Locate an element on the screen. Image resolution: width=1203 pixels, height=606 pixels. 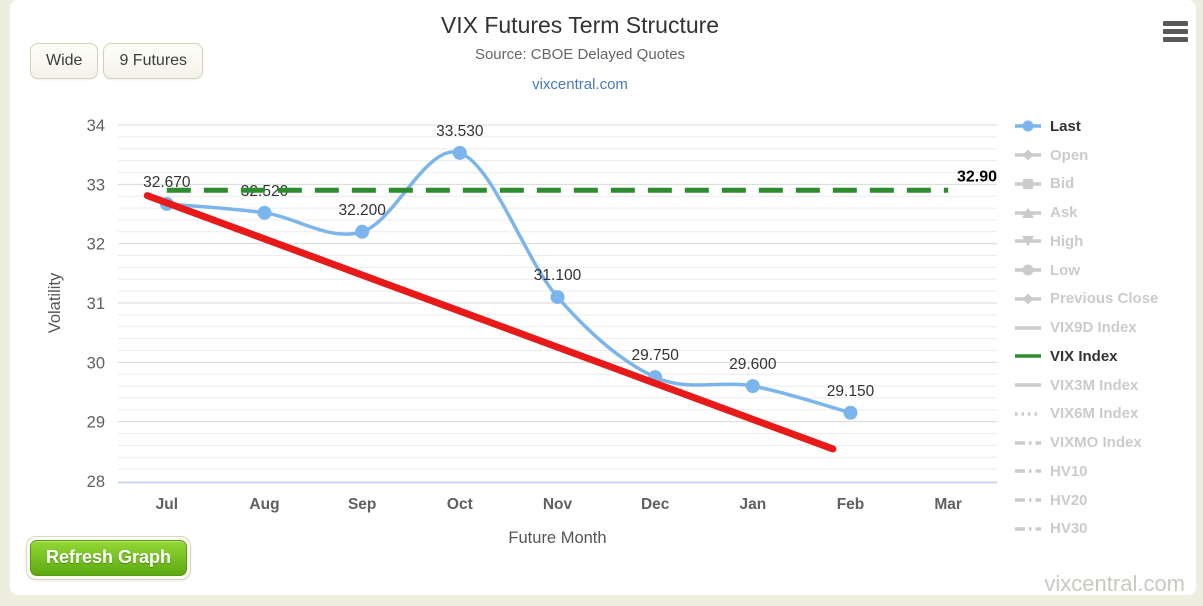
legend-label: VIX6M Index is located at coordinates (1094, 414).